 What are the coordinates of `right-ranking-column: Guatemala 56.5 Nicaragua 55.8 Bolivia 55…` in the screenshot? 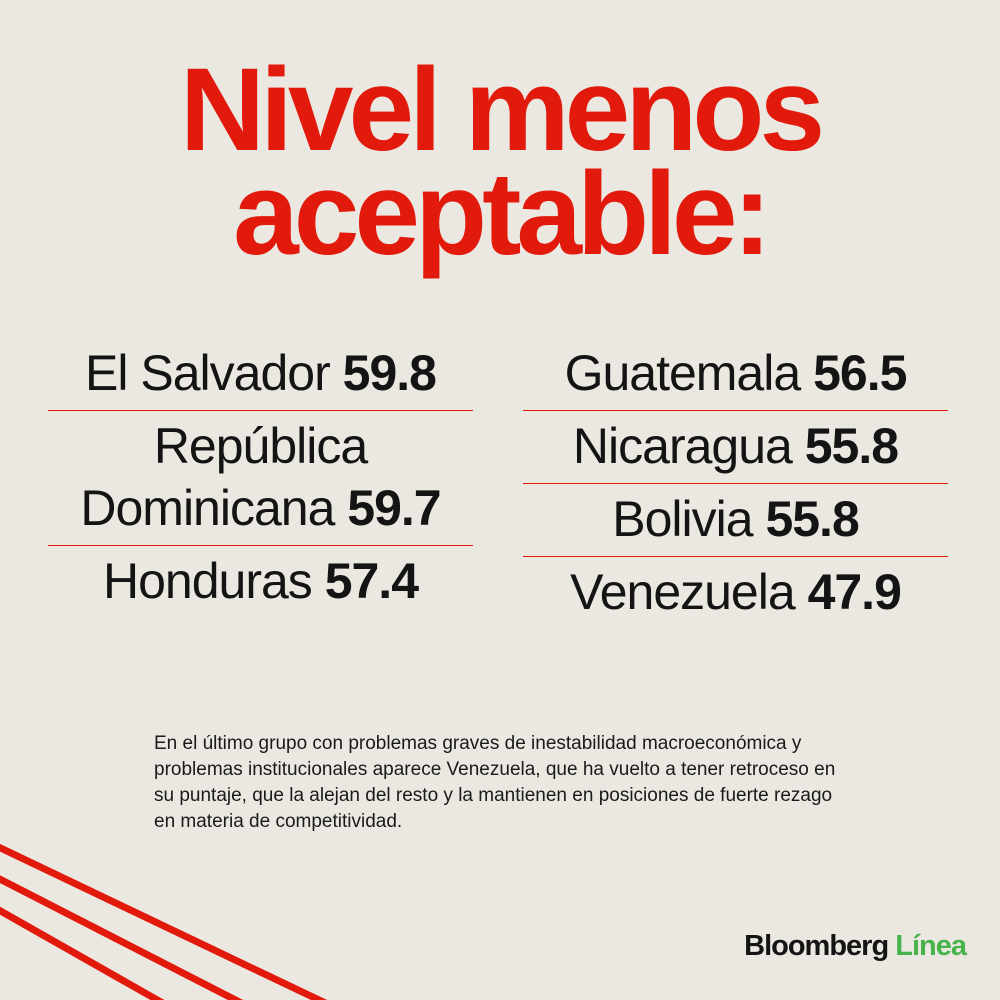 It's located at (735, 483).